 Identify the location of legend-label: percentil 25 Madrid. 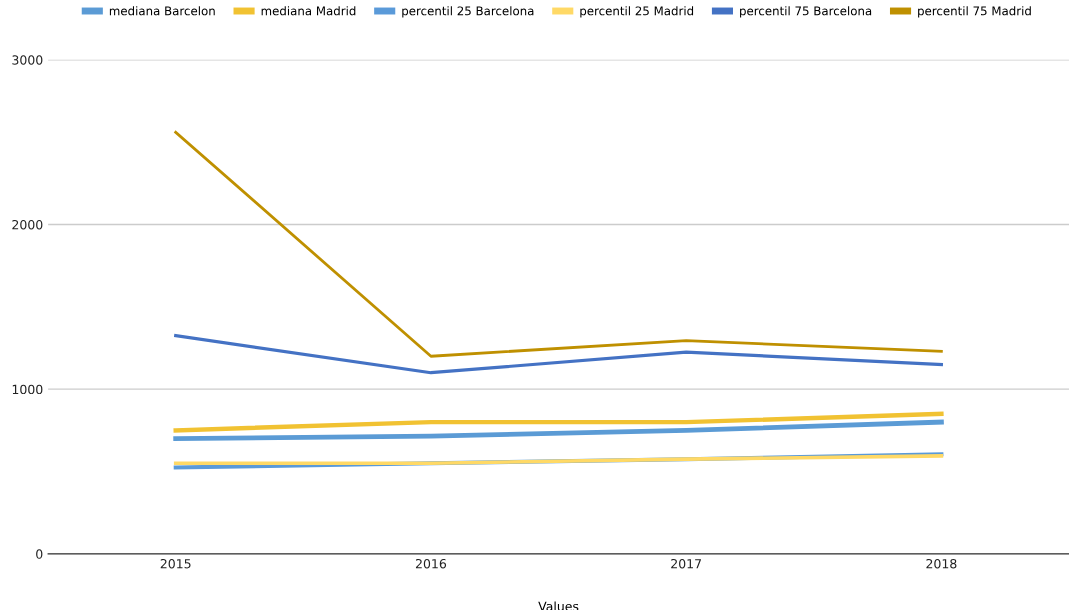
(637, 12).